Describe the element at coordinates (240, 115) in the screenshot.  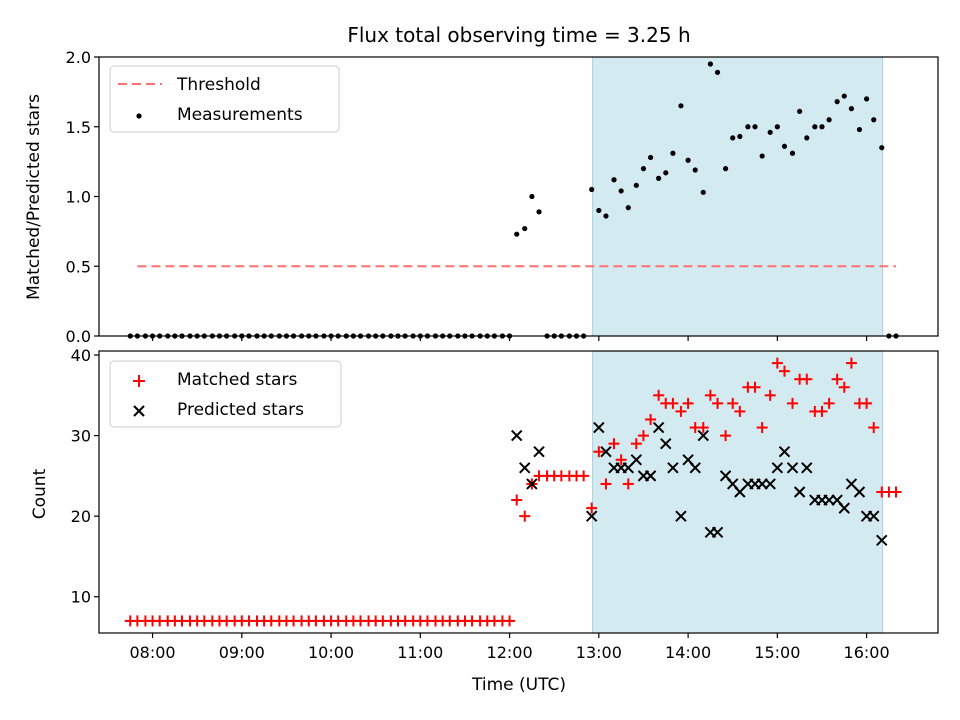
I see `legend-measurements-label: Measurements` at that location.